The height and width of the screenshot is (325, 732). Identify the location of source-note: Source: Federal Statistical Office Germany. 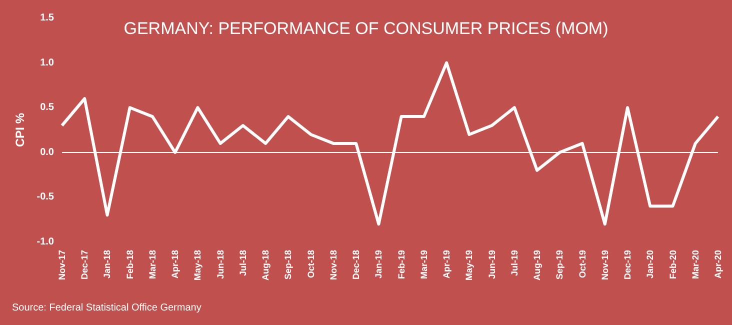
(107, 308).